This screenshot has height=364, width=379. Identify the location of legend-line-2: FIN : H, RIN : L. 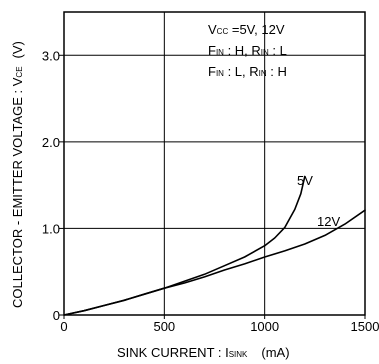
(247, 50).